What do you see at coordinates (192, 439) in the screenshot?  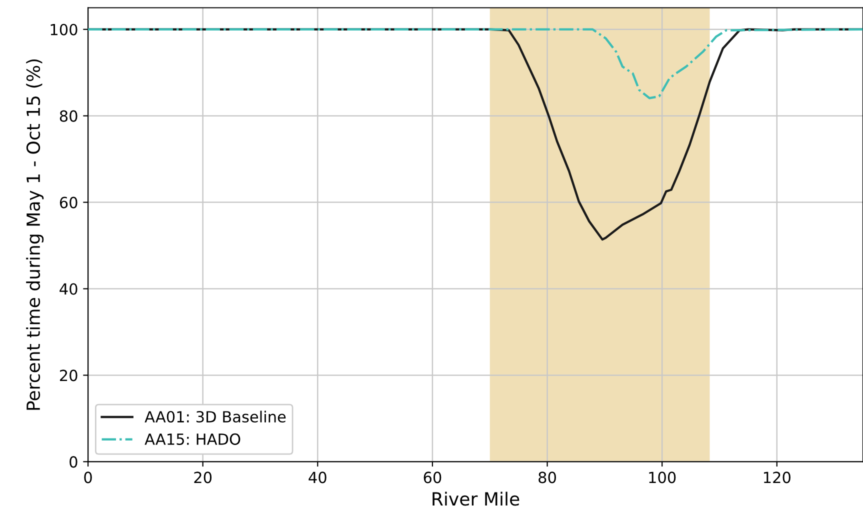 I see `legend-label: AA15: HADO` at bounding box center [192, 439].